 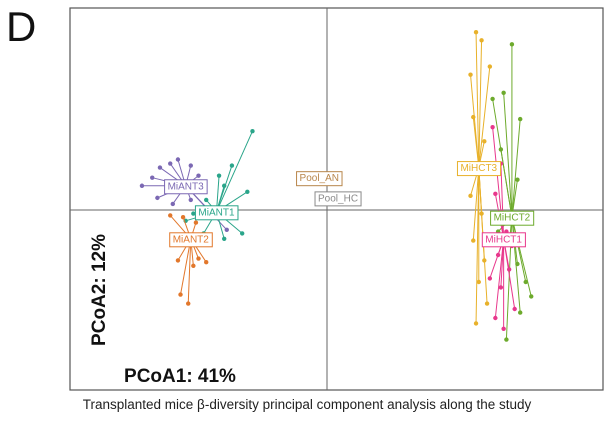 I want to click on mihct3-label-box, so click(x=479, y=169).